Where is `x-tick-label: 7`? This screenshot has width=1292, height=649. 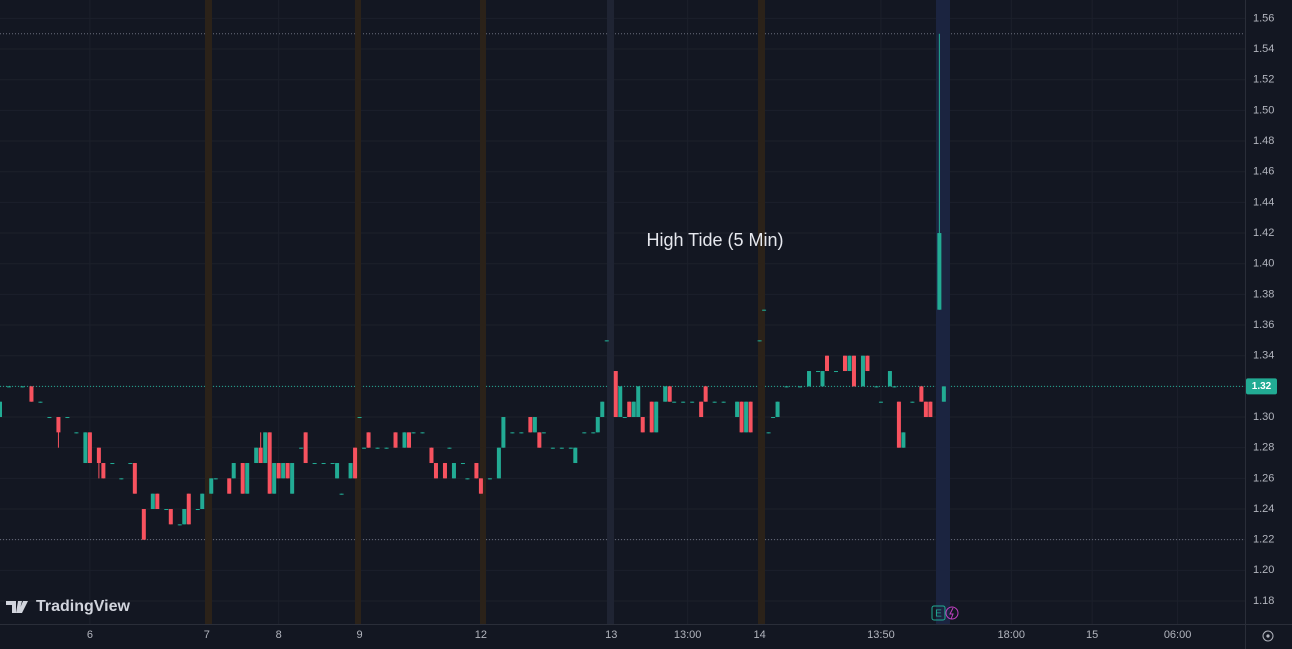
x-tick-label: 7 is located at coordinates (207, 635).